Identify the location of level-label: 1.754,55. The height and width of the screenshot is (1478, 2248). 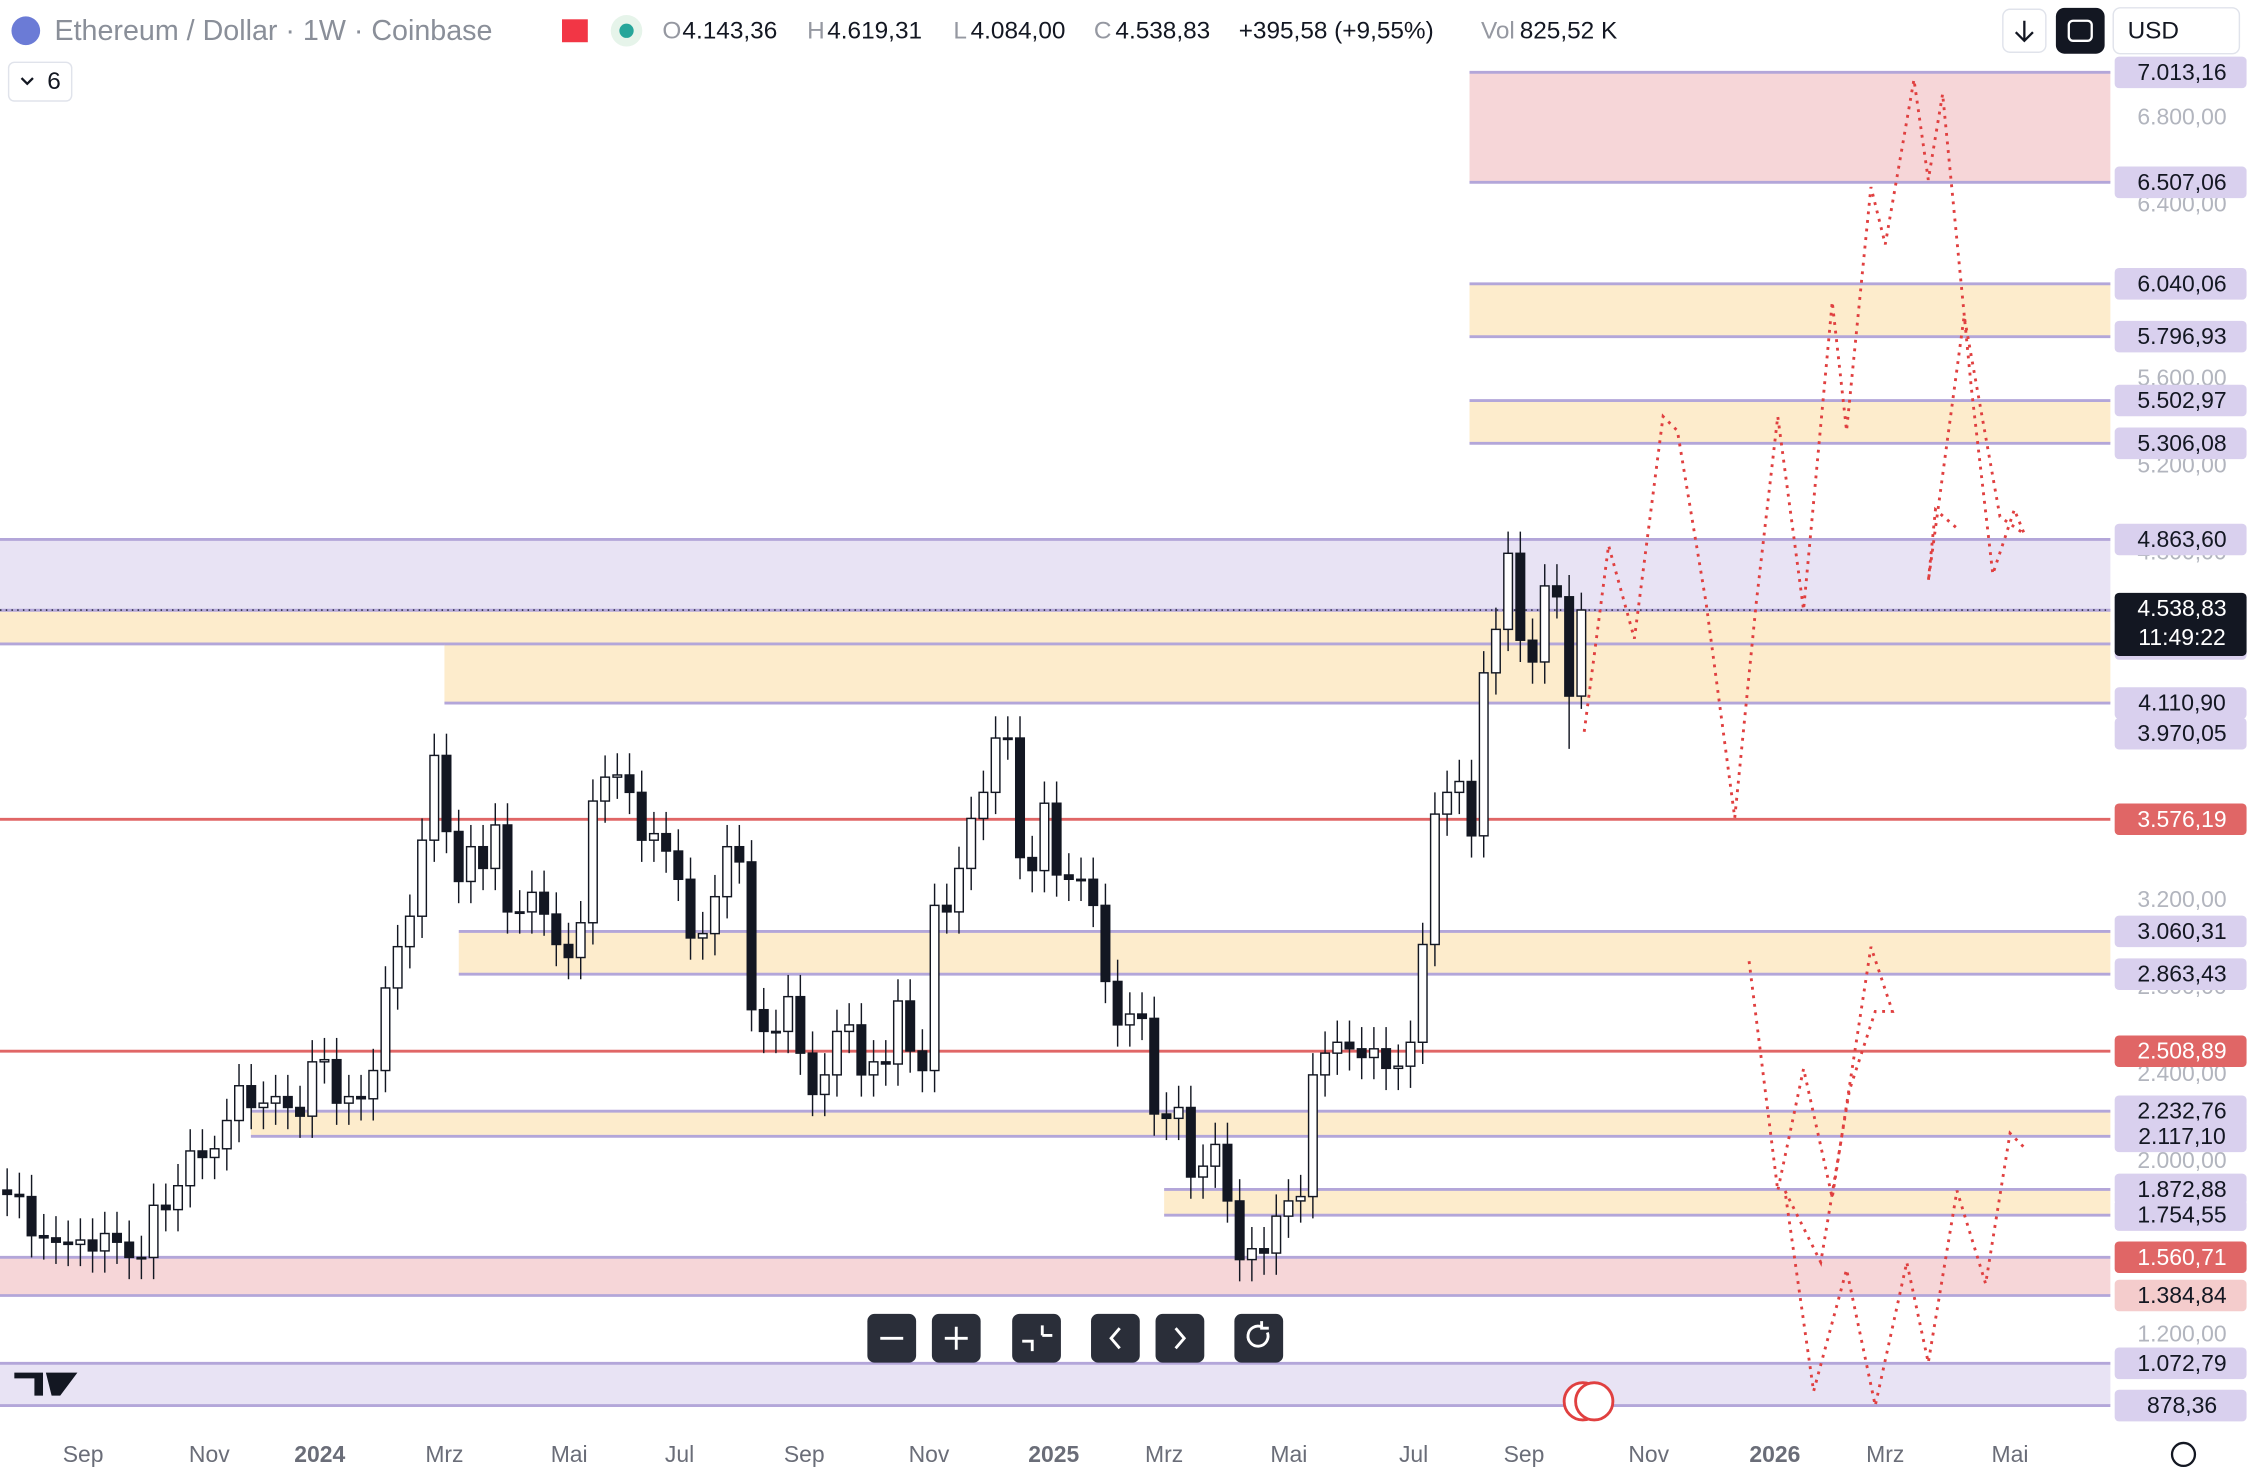
(2181, 1215).